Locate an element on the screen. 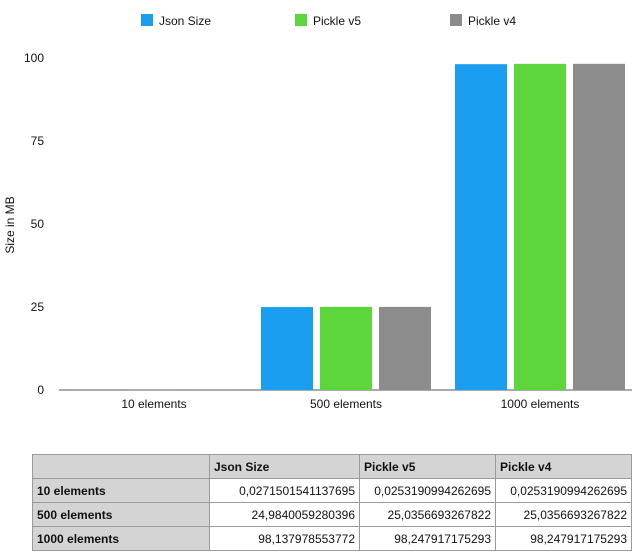 This screenshot has width=640, height=560. table-cell: 0,0271501541137695 is located at coordinates (284, 490).